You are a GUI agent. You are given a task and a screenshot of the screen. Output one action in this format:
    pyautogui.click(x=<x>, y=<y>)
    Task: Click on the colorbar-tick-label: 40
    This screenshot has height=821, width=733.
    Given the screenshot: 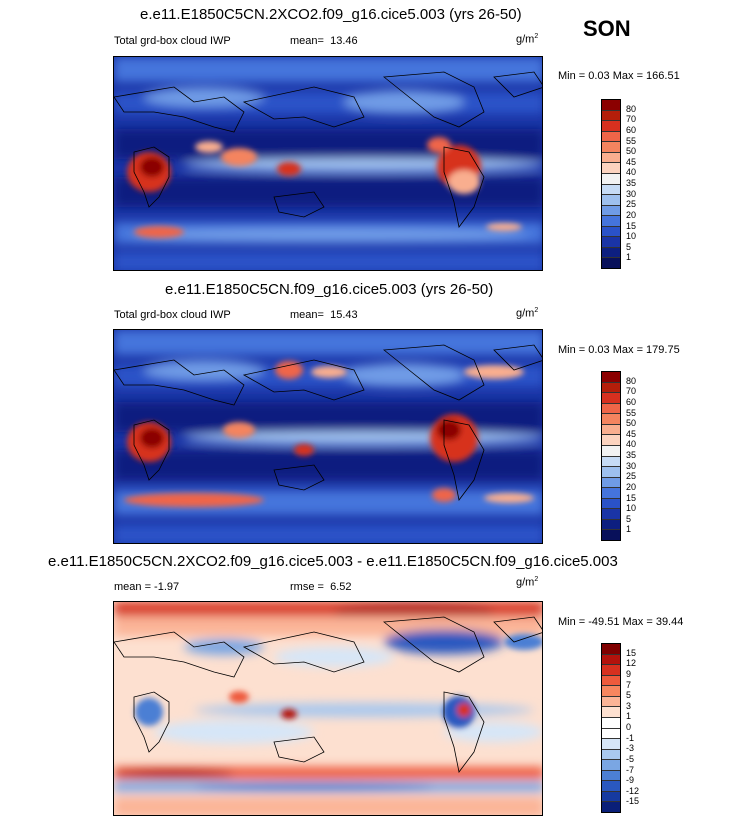 What is the action you would take?
    pyautogui.click(x=631, y=444)
    